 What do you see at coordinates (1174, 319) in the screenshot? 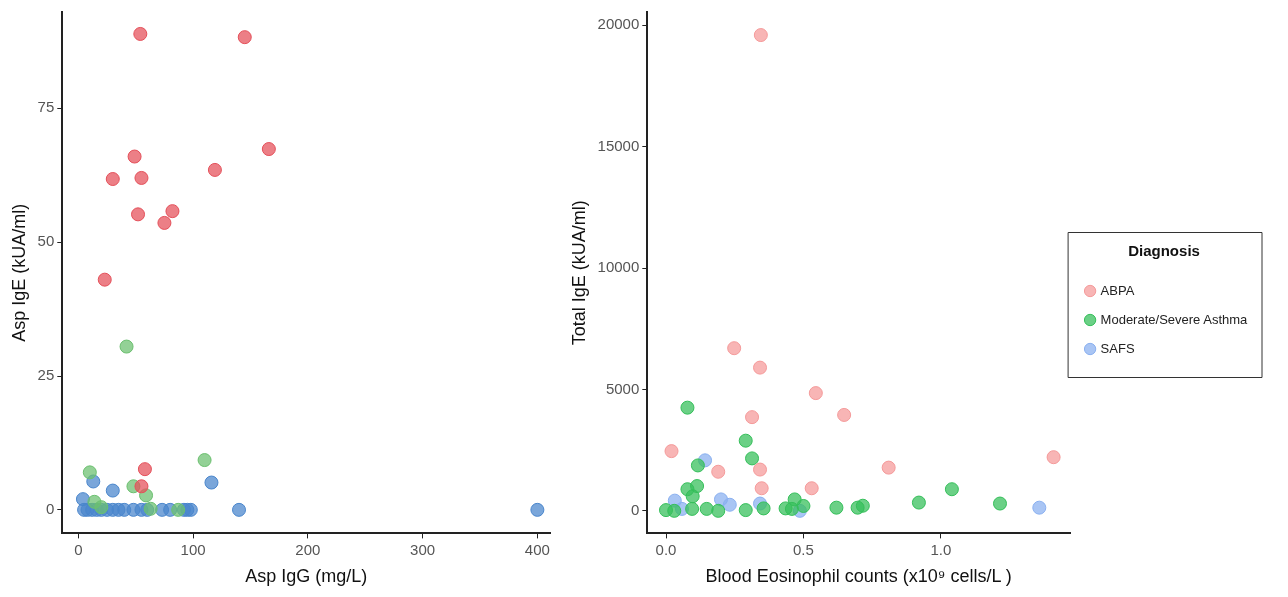
I see `legend-label: Moderate/Severe Asthma` at bounding box center [1174, 319].